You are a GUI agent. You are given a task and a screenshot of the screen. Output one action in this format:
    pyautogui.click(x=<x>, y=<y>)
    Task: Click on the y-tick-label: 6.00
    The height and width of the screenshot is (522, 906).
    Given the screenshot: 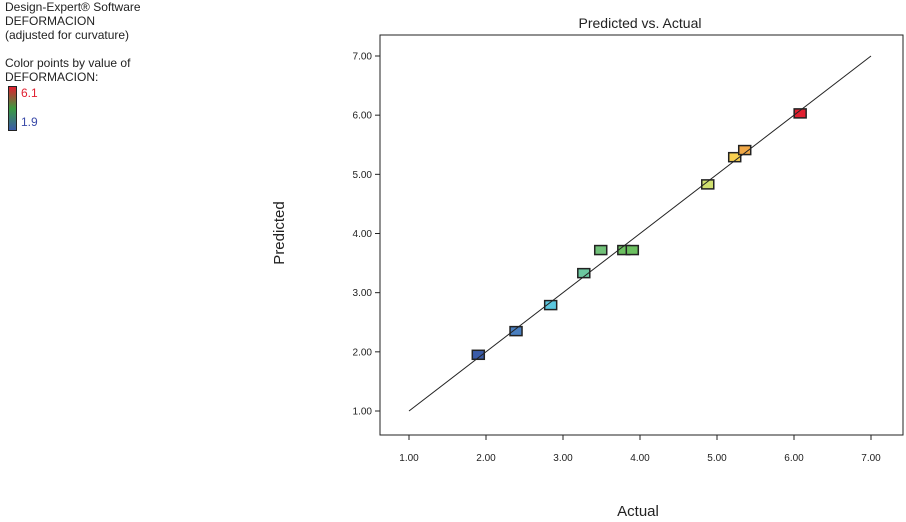 What is the action you would take?
    pyautogui.click(x=363, y=116)
    